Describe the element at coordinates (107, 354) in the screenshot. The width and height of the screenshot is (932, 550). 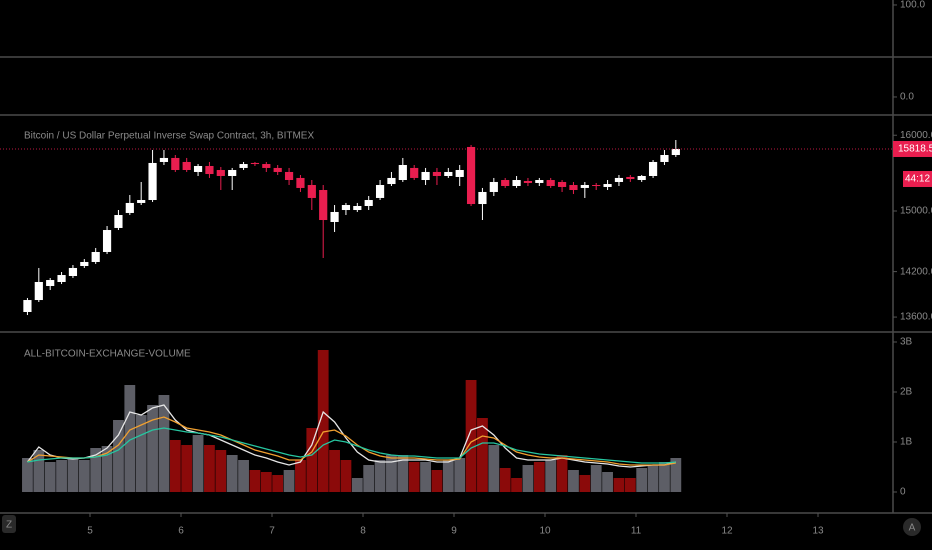
I see `volume-title: ALL-BITCOIN-EXCHANGE-VOLUME` at that location.